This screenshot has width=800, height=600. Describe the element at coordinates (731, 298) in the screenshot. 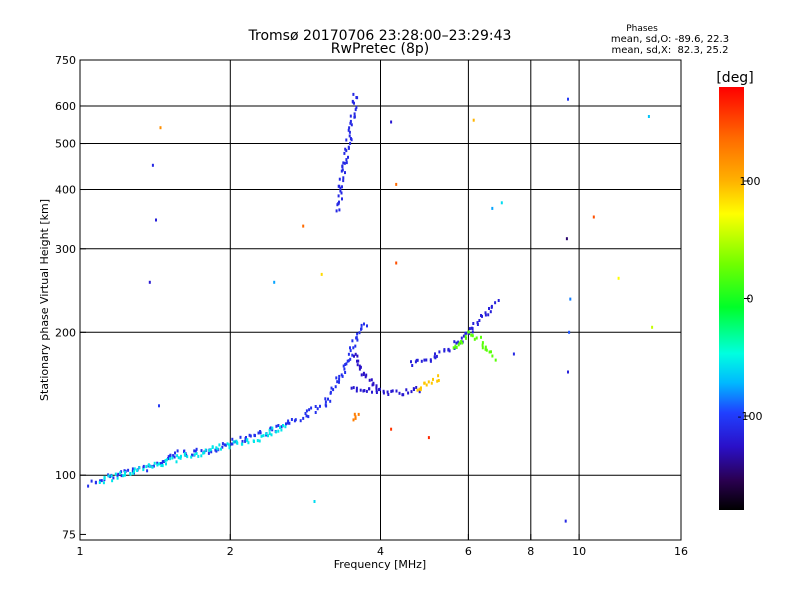

I see `colorbar` at that location.